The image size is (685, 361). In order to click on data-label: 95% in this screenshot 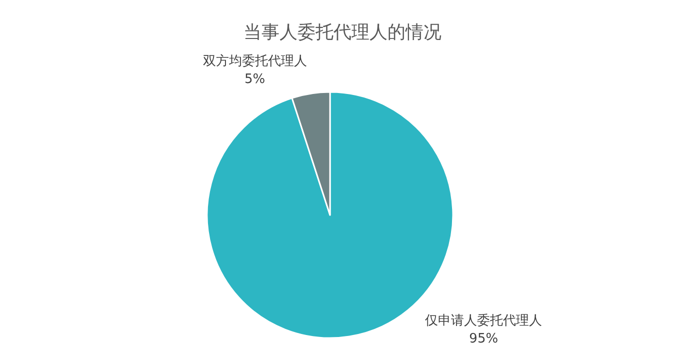, I will do `click(483, 338)`.